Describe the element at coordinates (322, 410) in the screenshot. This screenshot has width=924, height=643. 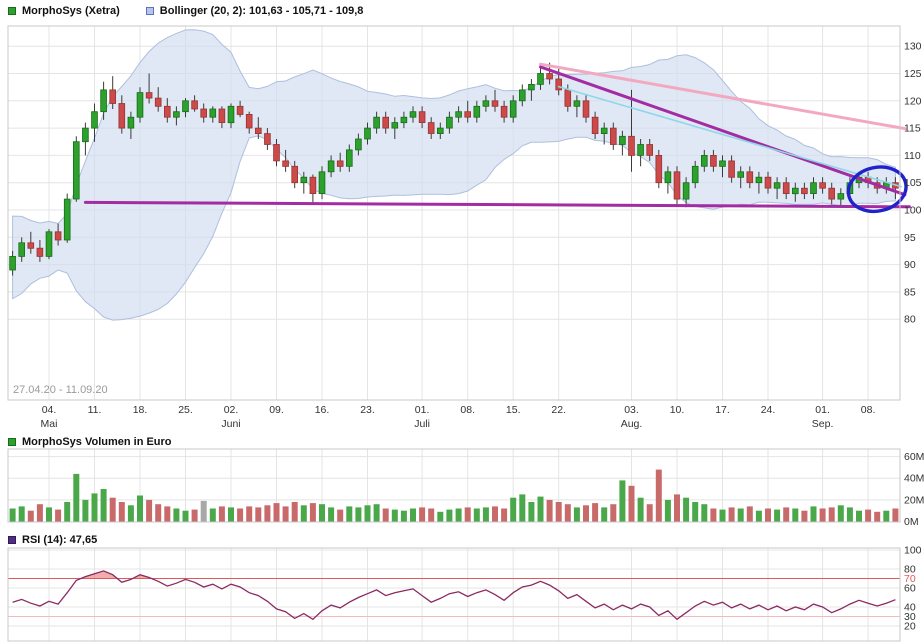
I see `svg-text: 16.` at that location.